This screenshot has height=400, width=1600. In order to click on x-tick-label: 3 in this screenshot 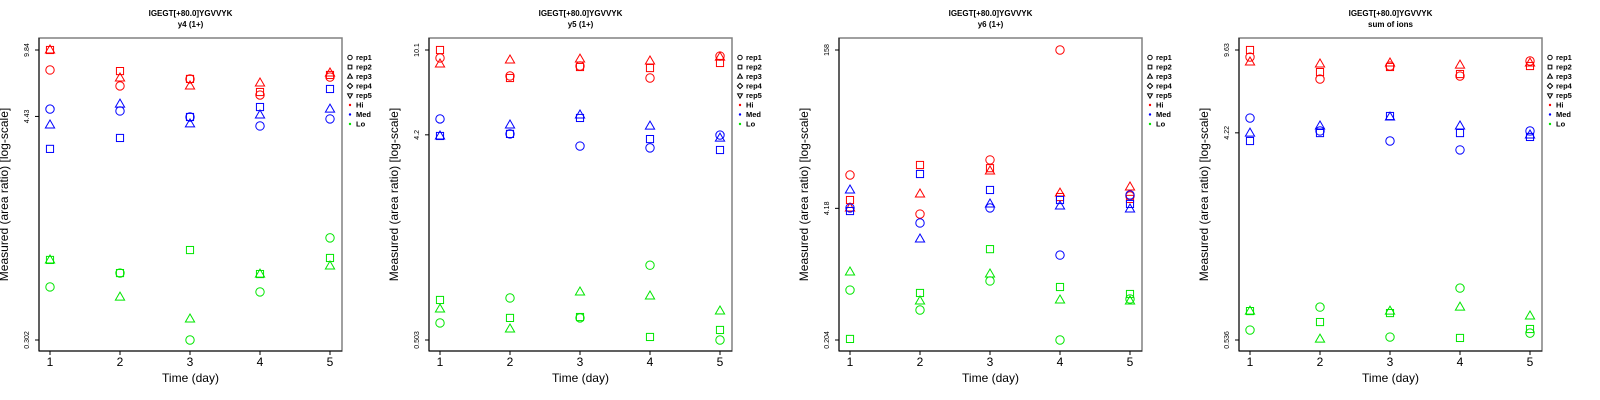, I will do `click(190, 362)`.